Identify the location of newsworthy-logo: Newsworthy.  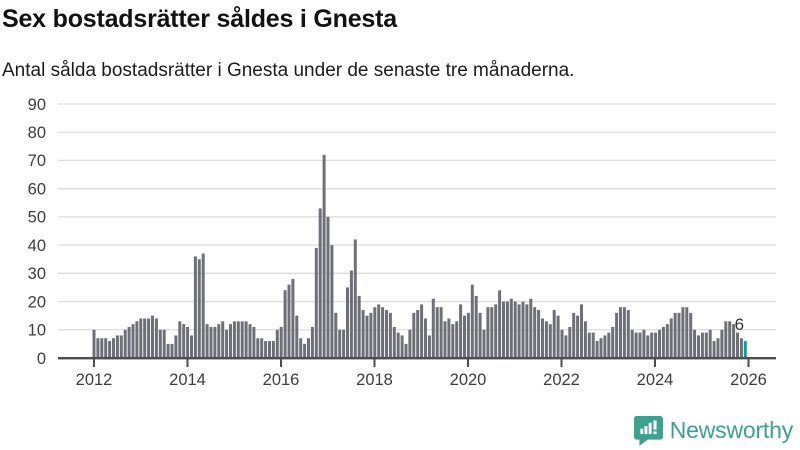
(713, 430).